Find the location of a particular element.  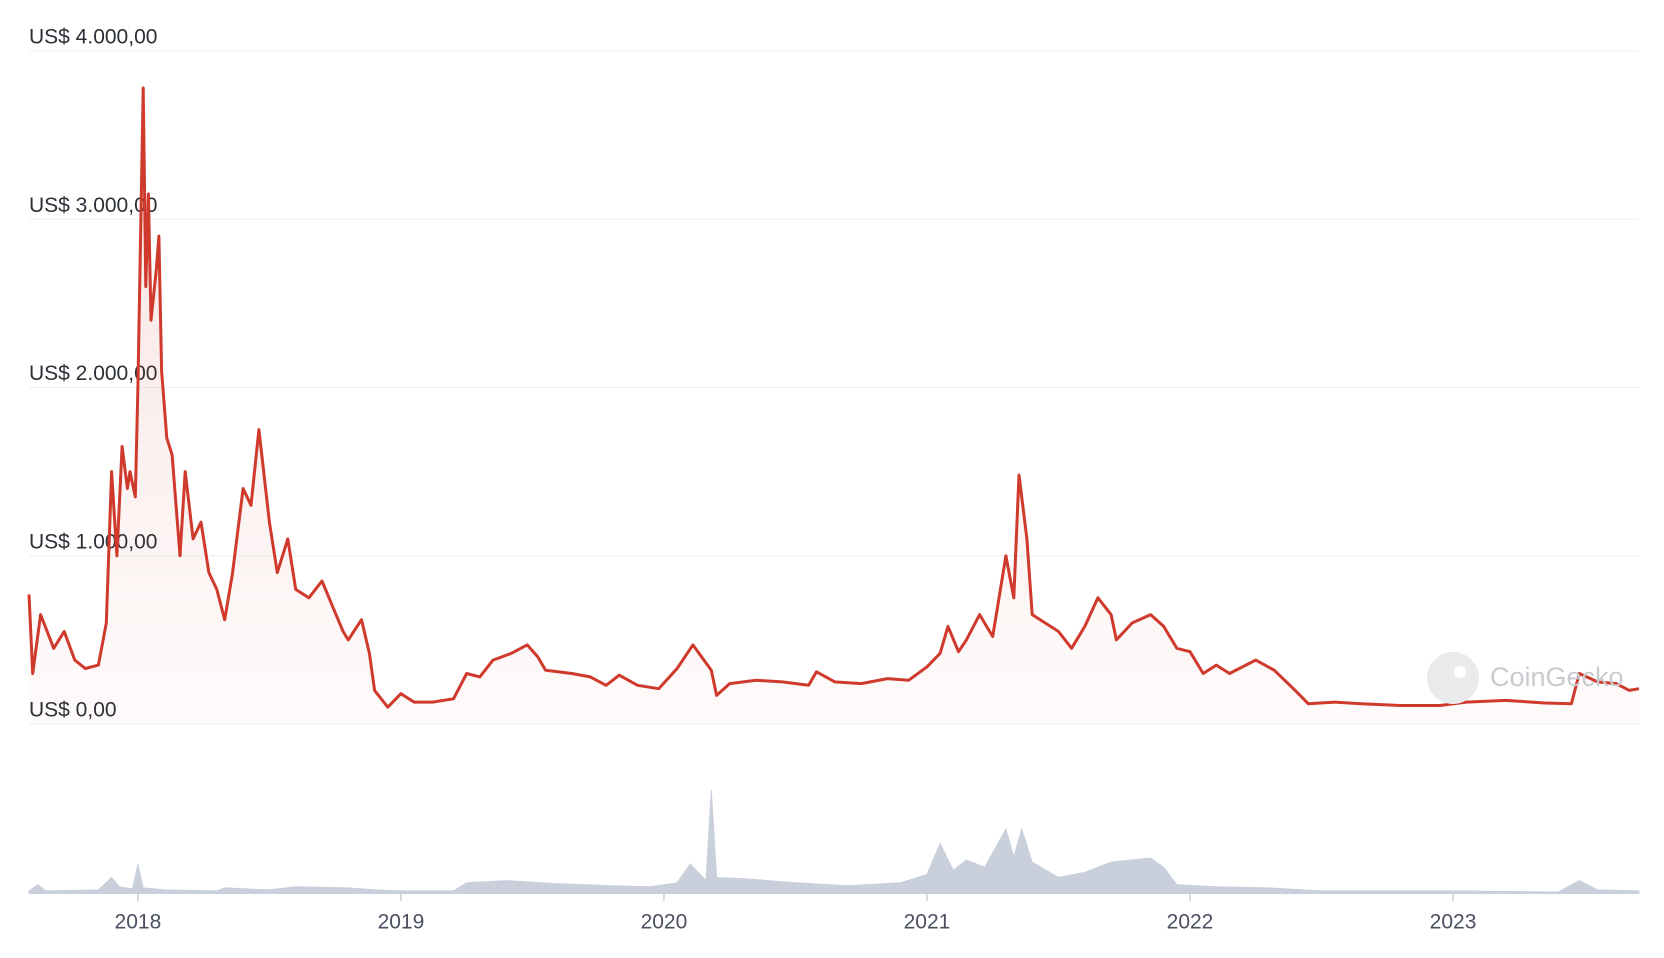

y-tick-label: US$ 3.000,00 is located at coordinates (93, 205).